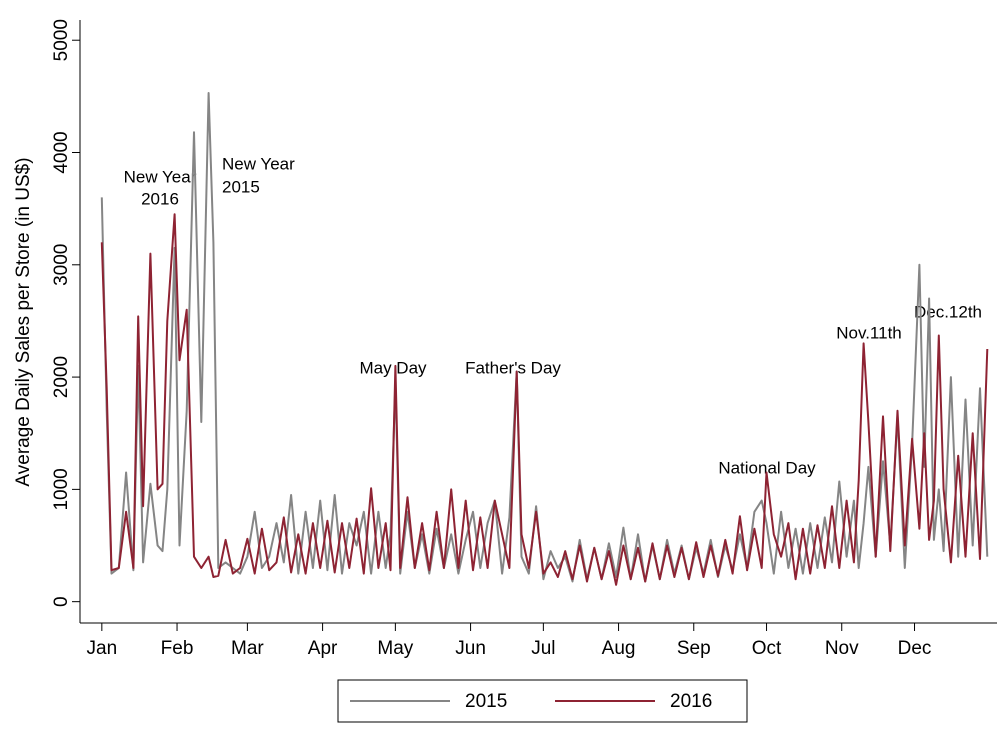 This screenshot has width=1000, height=729. I want to click on y-tick-label: 0, so click(61, 601).